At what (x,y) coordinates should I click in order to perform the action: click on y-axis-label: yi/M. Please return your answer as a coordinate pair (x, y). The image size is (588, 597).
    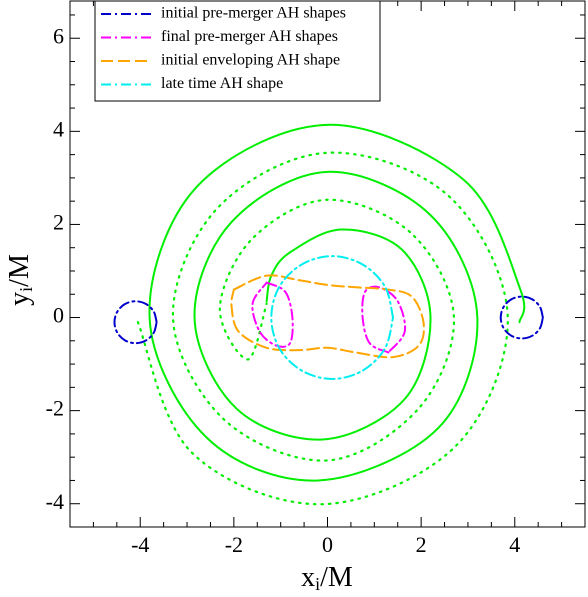
    Looking at the image, I should click on (20, 280).